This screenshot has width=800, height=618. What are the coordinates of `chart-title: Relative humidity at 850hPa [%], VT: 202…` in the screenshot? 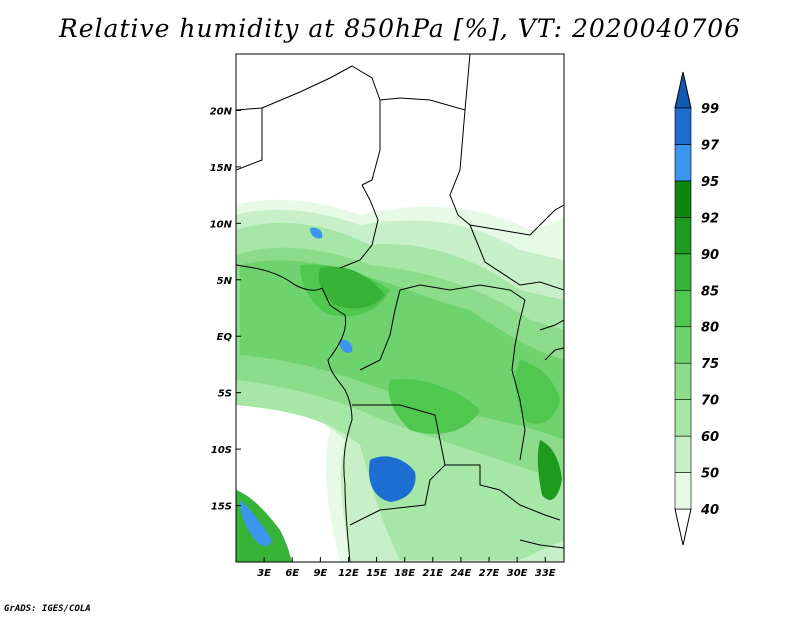 It's located at (400, 28).